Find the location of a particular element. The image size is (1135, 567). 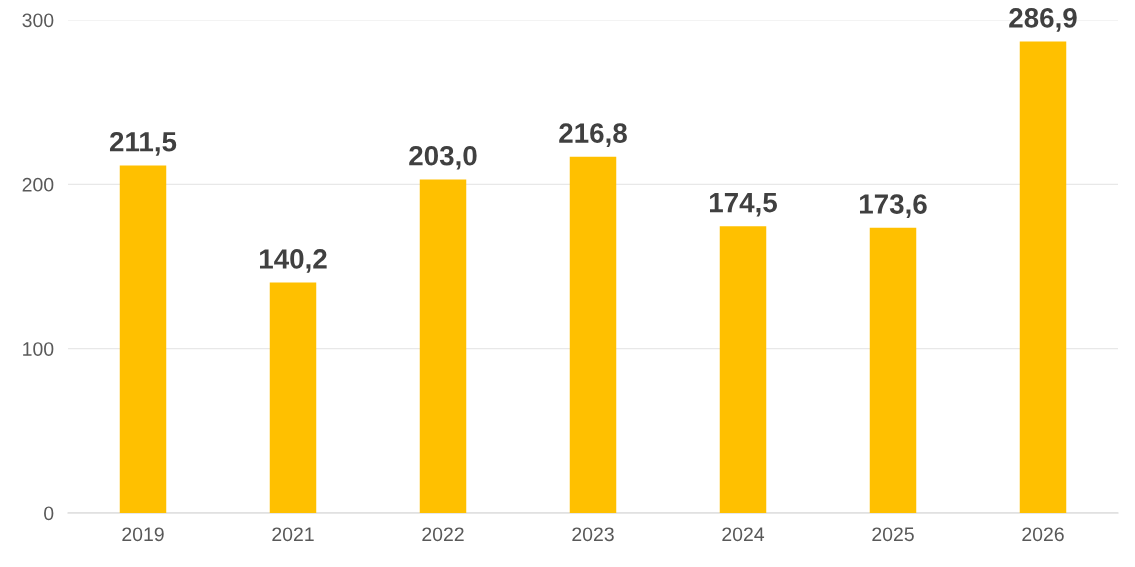

data-label: 286,9 is located at coordinates (1043, 20).